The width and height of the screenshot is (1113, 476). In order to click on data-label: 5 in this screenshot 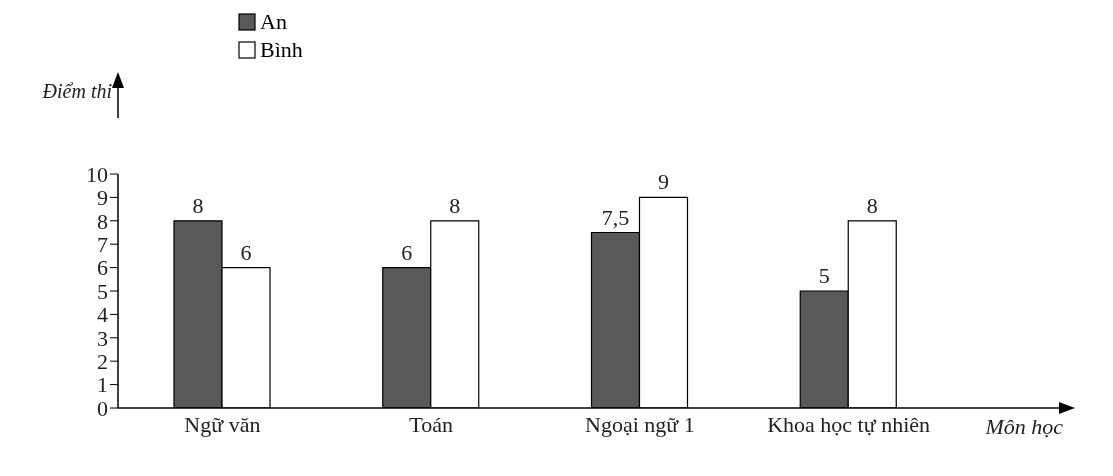, I will do `click(824, 275)`.